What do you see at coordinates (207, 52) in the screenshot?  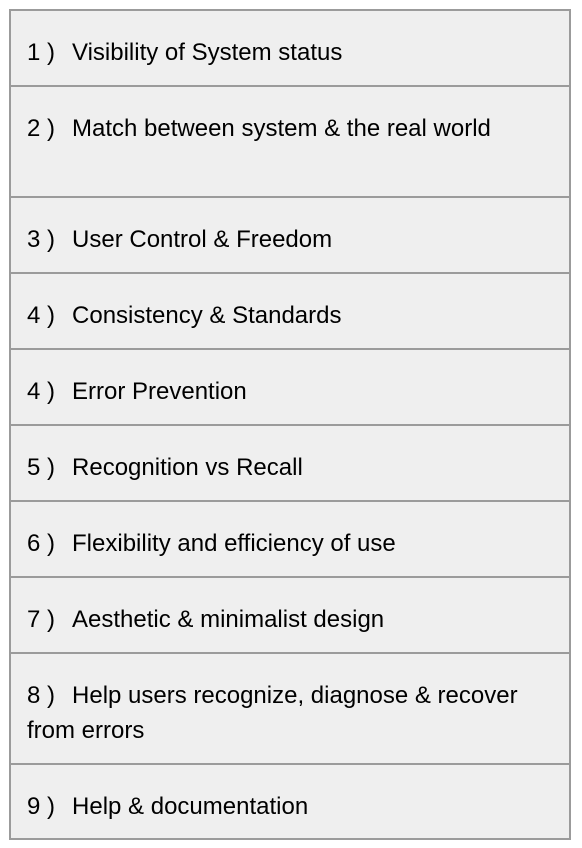 I see `item-text: Visibility of System status` at bounding box center [207, 52].